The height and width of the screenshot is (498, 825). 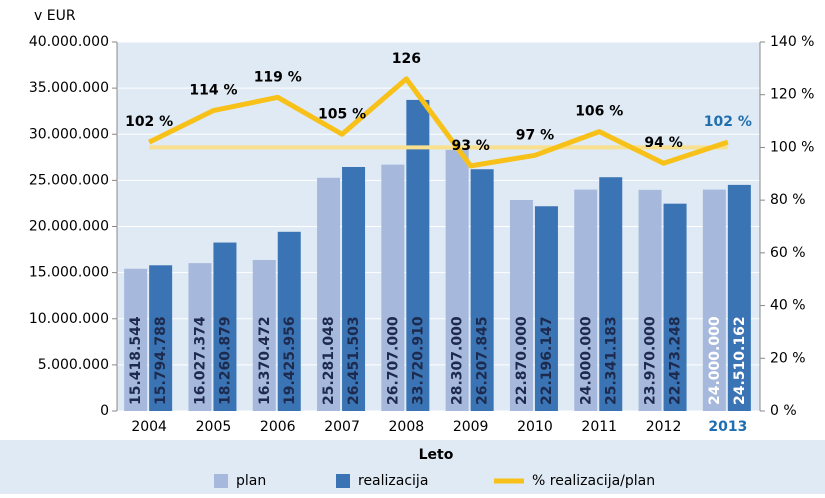 What do you see at coordinates (104, 411) in the screenshot?
I see `y-tick-label: 0` at bounding box center [104, 411].